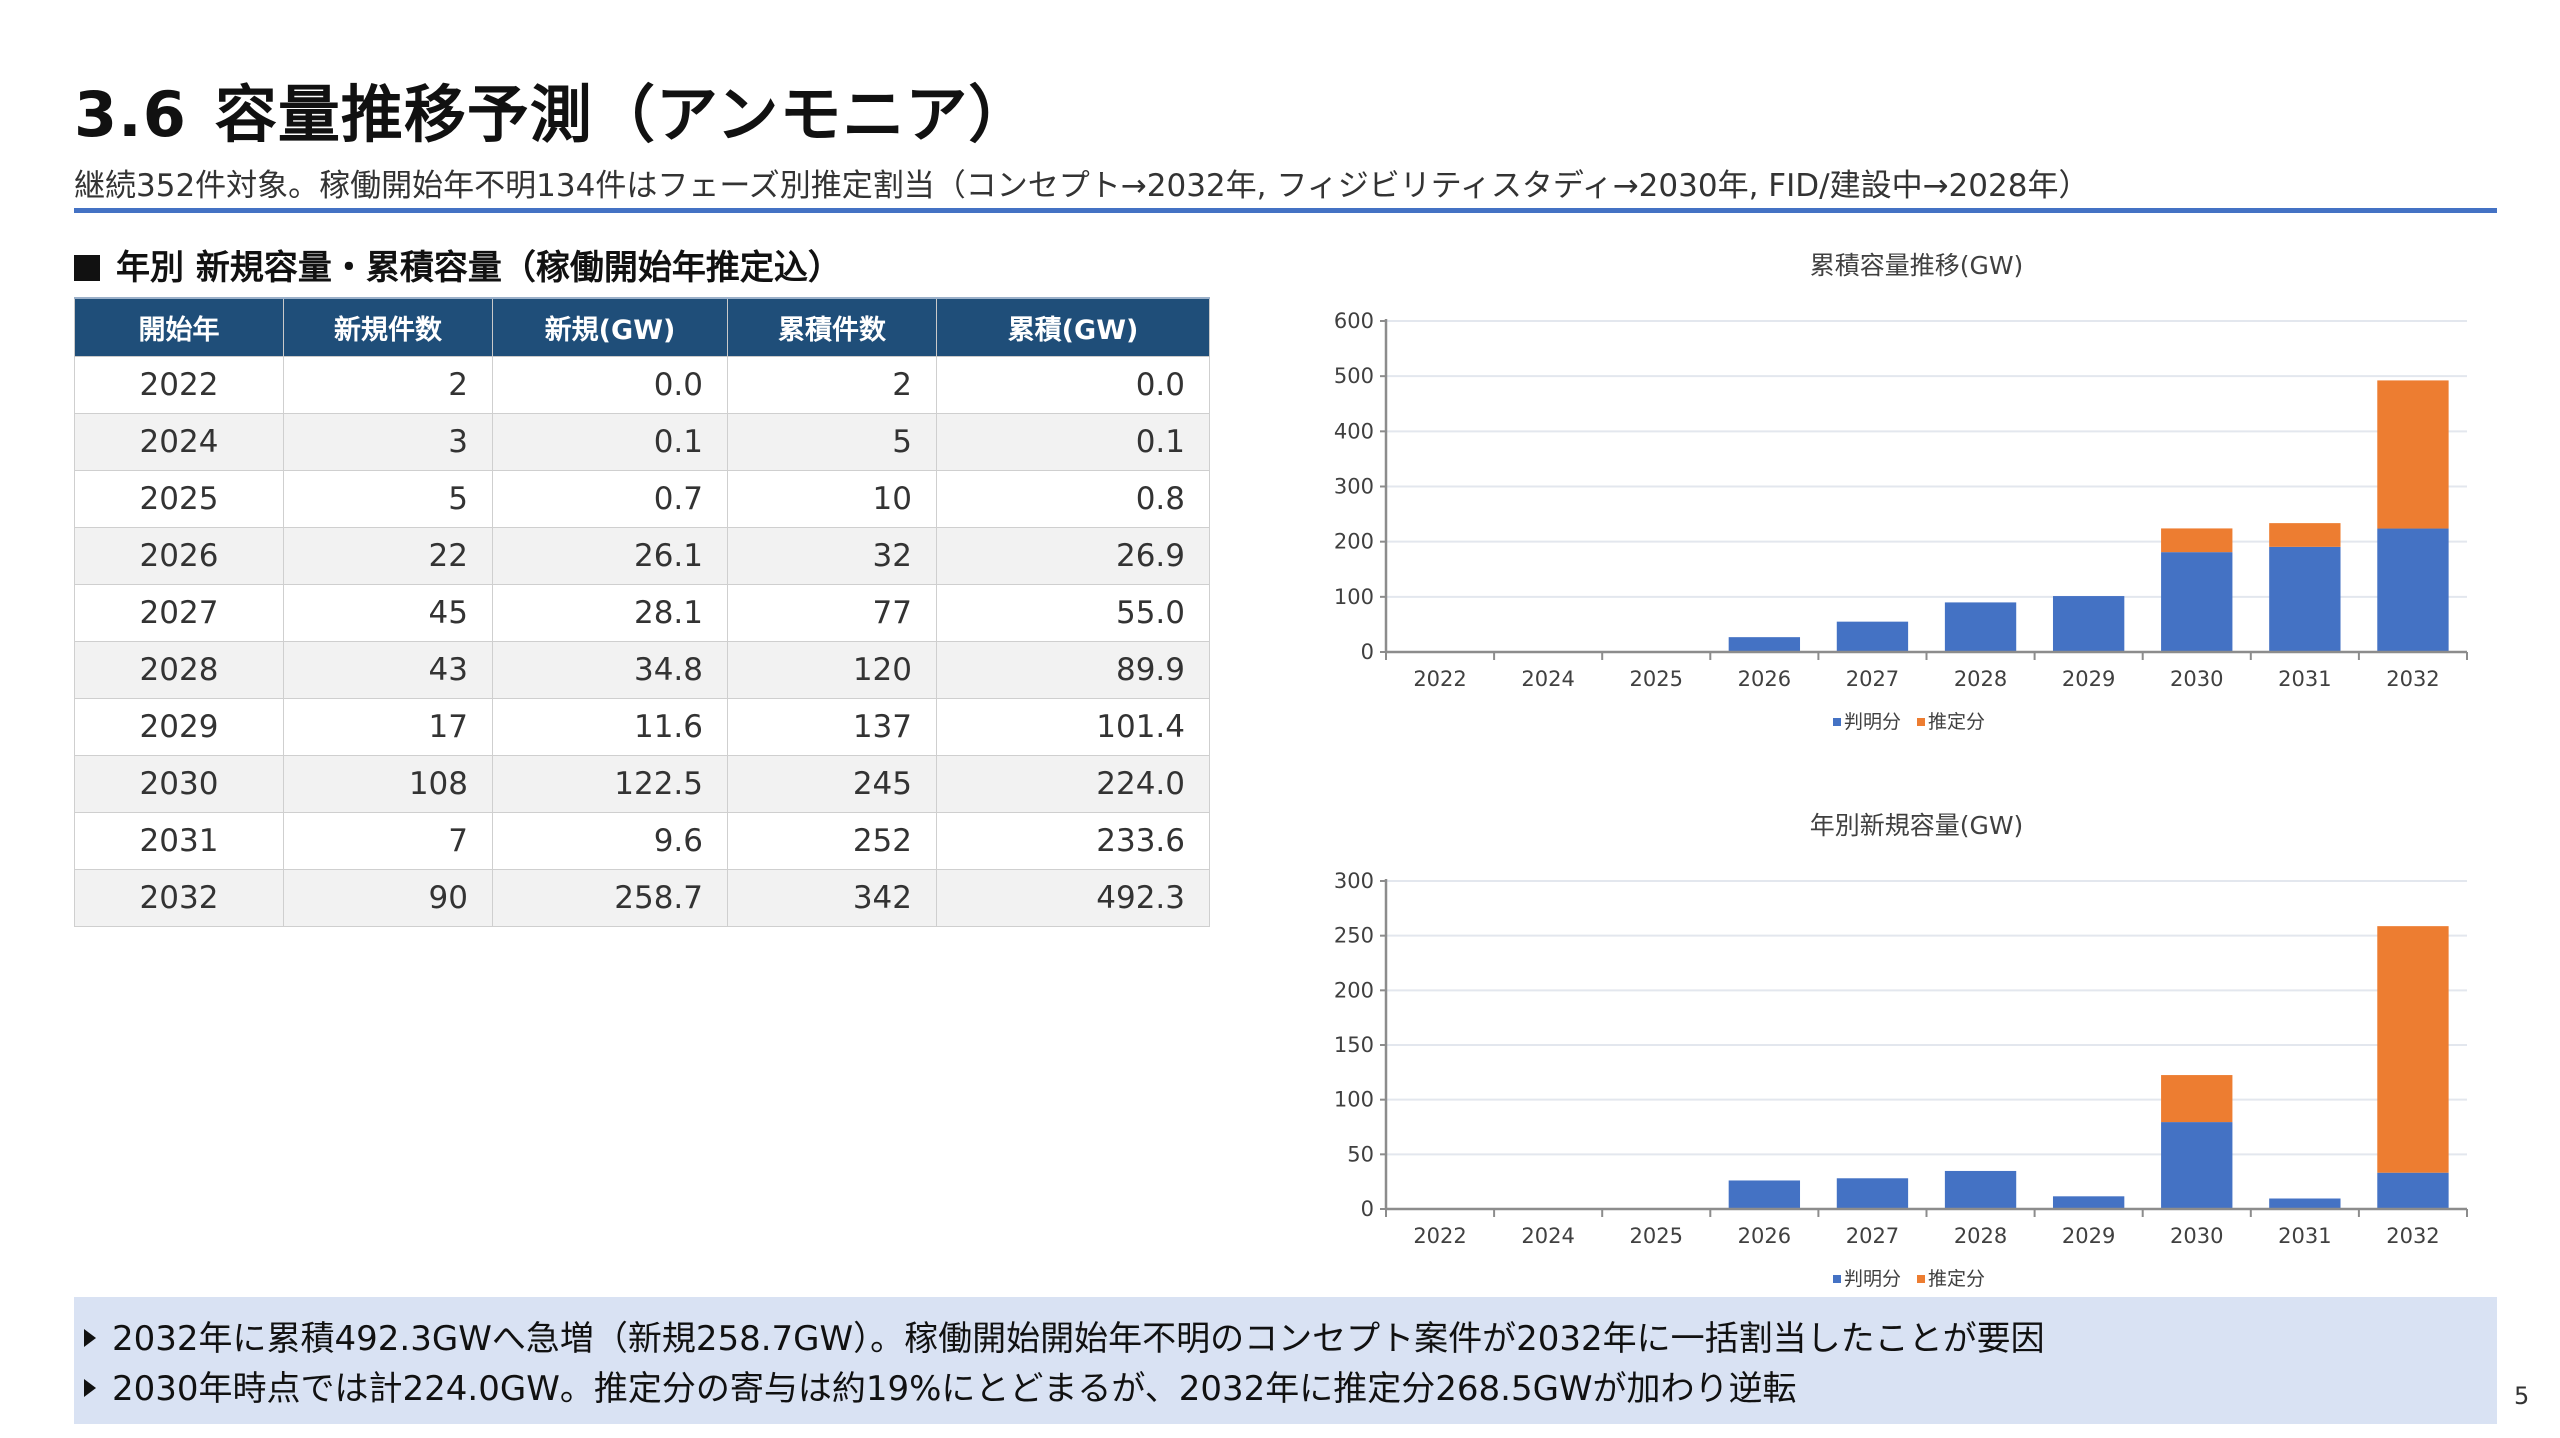 This screenshot has width=2560, height=1438. Describe the element at coordinates (1285, 210) in the screenshot. I see `header-divider` at that location.